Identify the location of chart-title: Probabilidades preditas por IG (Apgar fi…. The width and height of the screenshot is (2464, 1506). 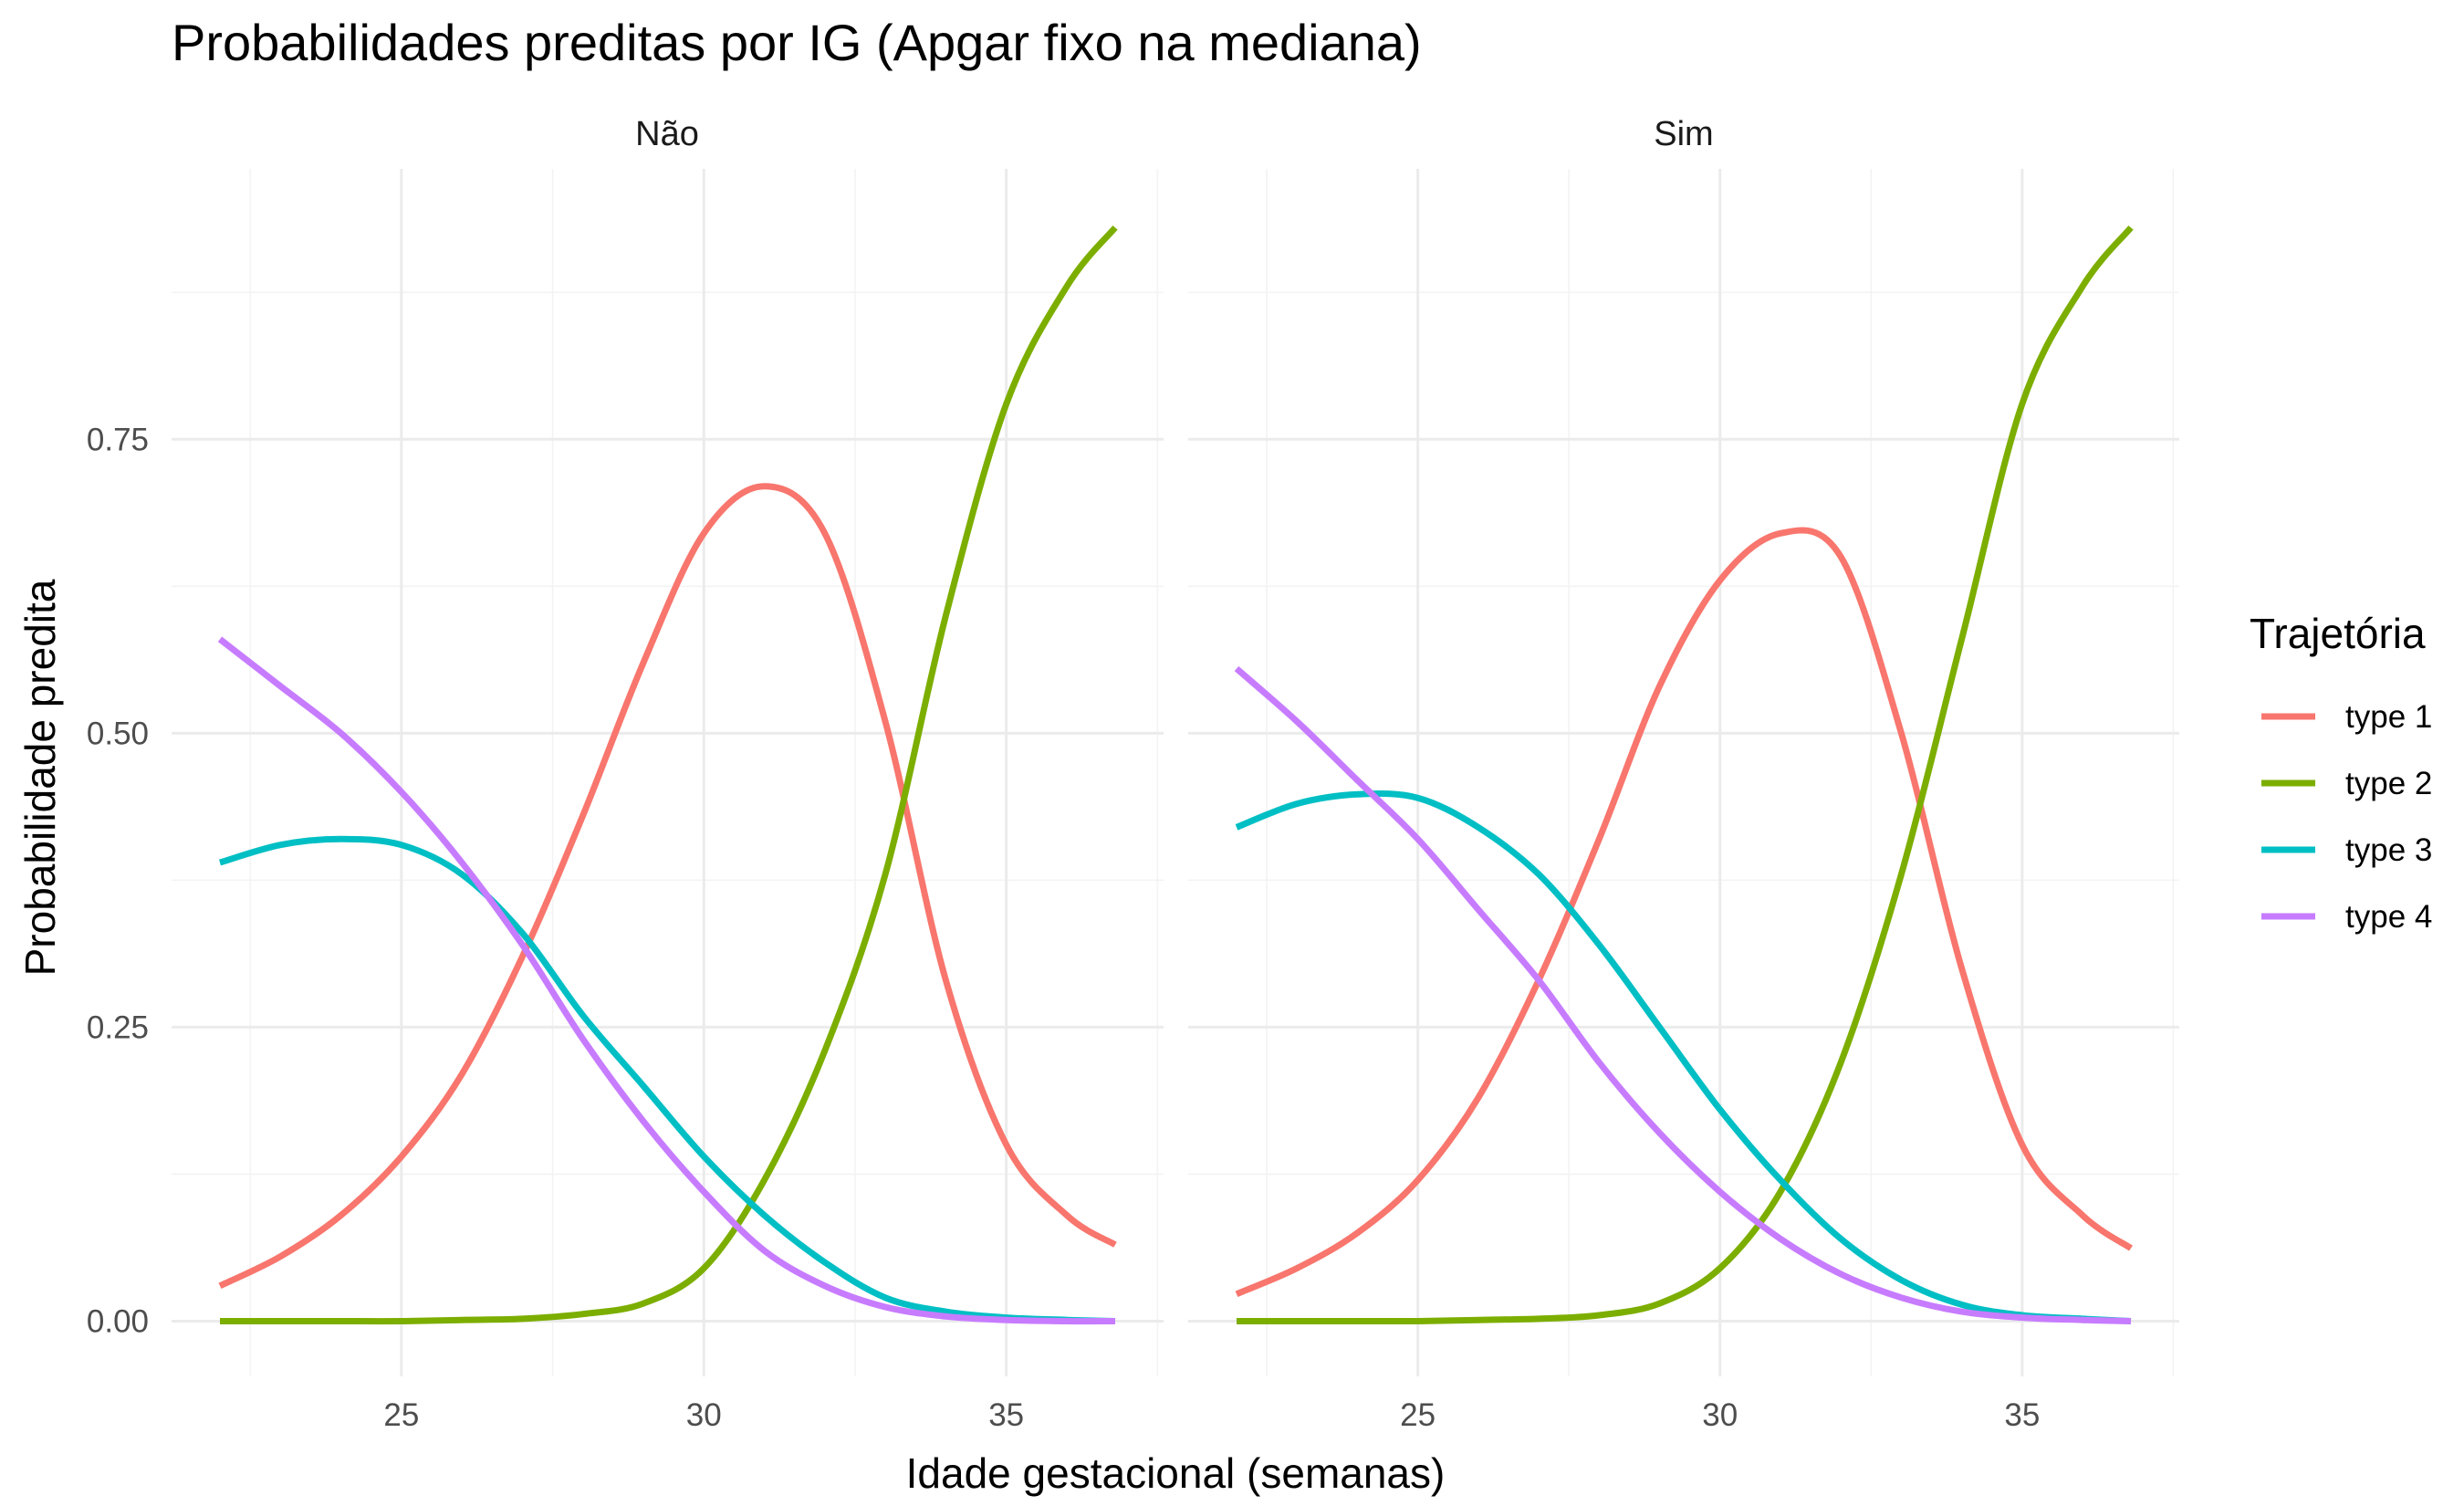
(797, 42).